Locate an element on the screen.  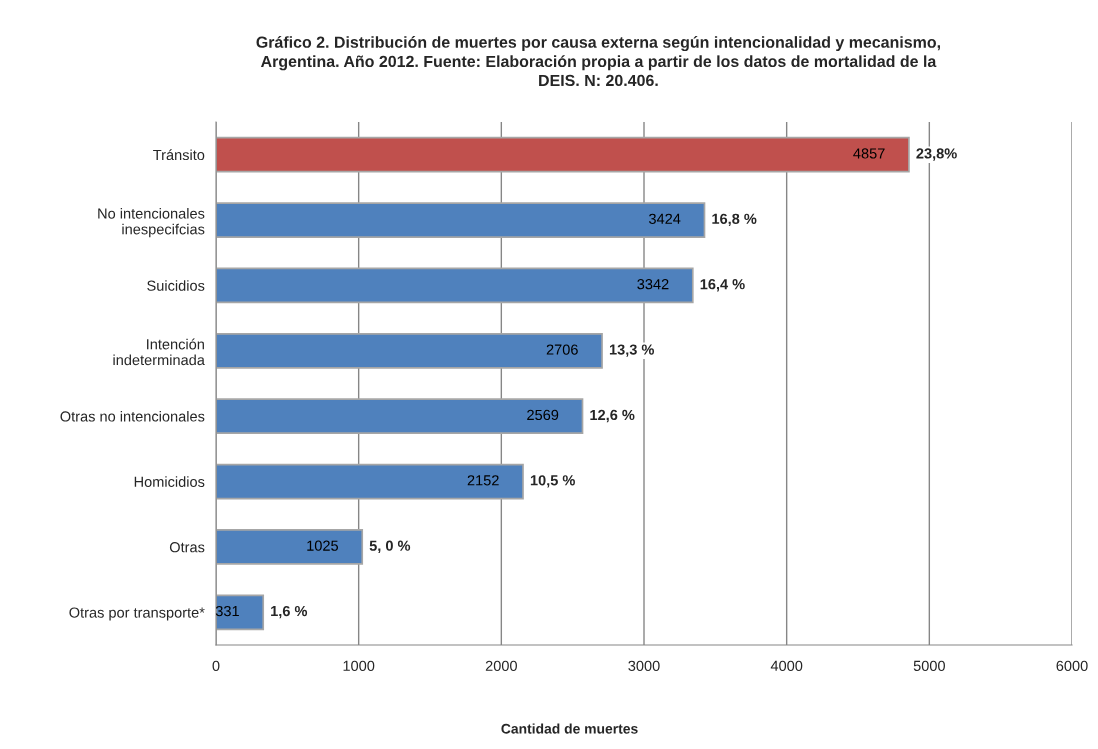
y-tick-label: Tránsito is located at coordinates (179, 155).